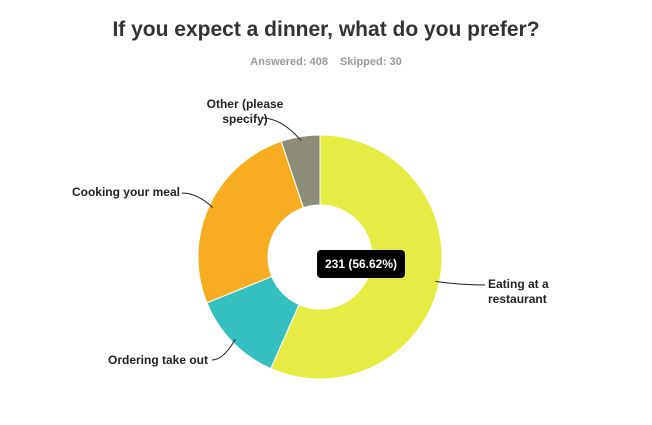 The width and height of the screenshot is (652, 425). Describe the element at coordinates (157, 360) in the screenshot. I see `slice-label: Ordering take out` at that location.